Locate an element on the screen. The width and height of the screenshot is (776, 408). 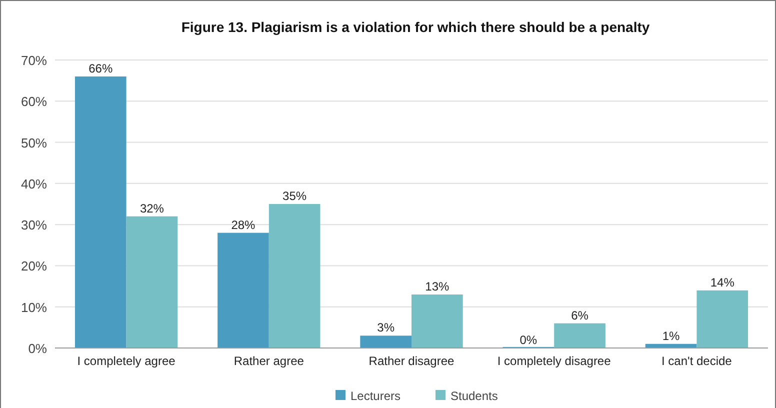
legend-label: Students is located at coordinates (474, 396).